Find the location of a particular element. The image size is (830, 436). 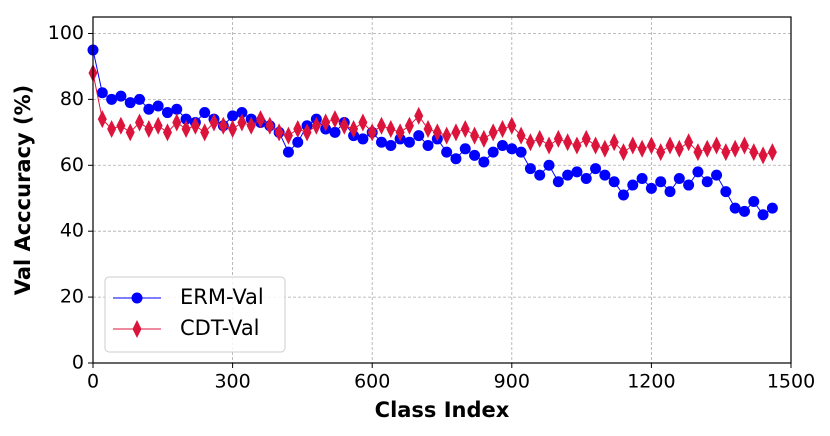

y-tick-label: 80 is located at coordinates (72, 99).